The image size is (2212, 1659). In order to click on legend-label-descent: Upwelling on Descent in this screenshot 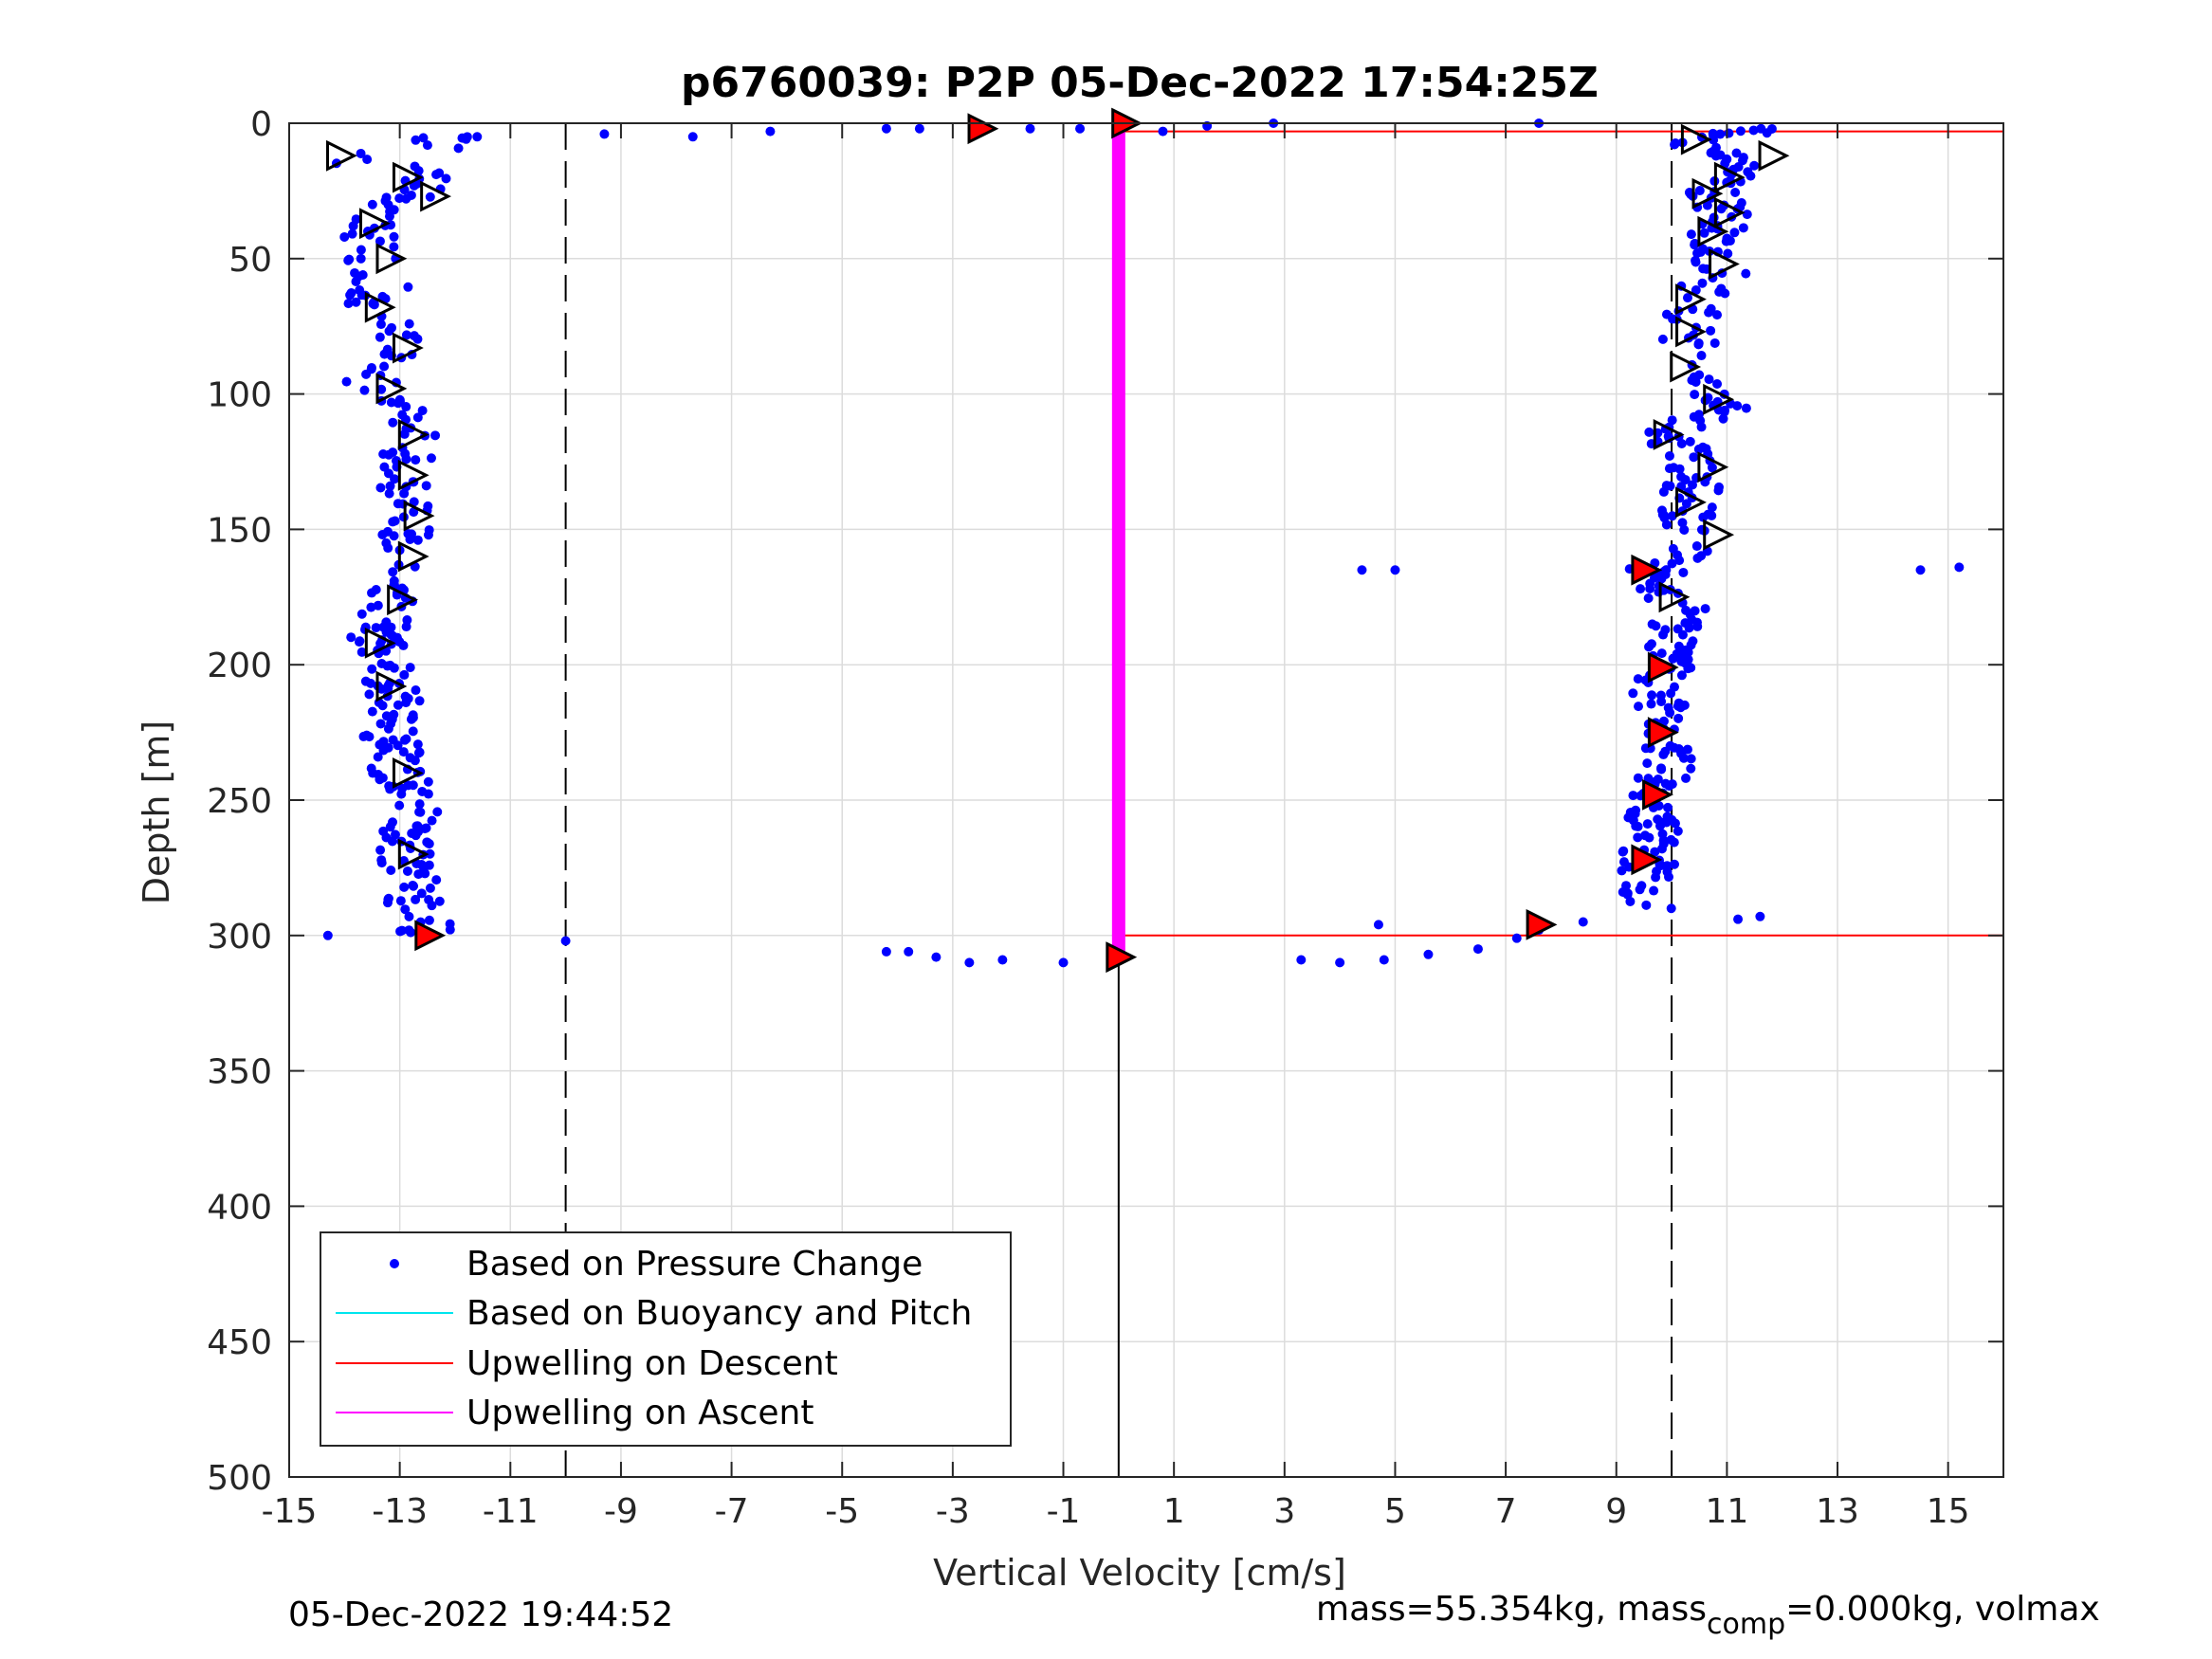, I will do `click(652, 1363)`.